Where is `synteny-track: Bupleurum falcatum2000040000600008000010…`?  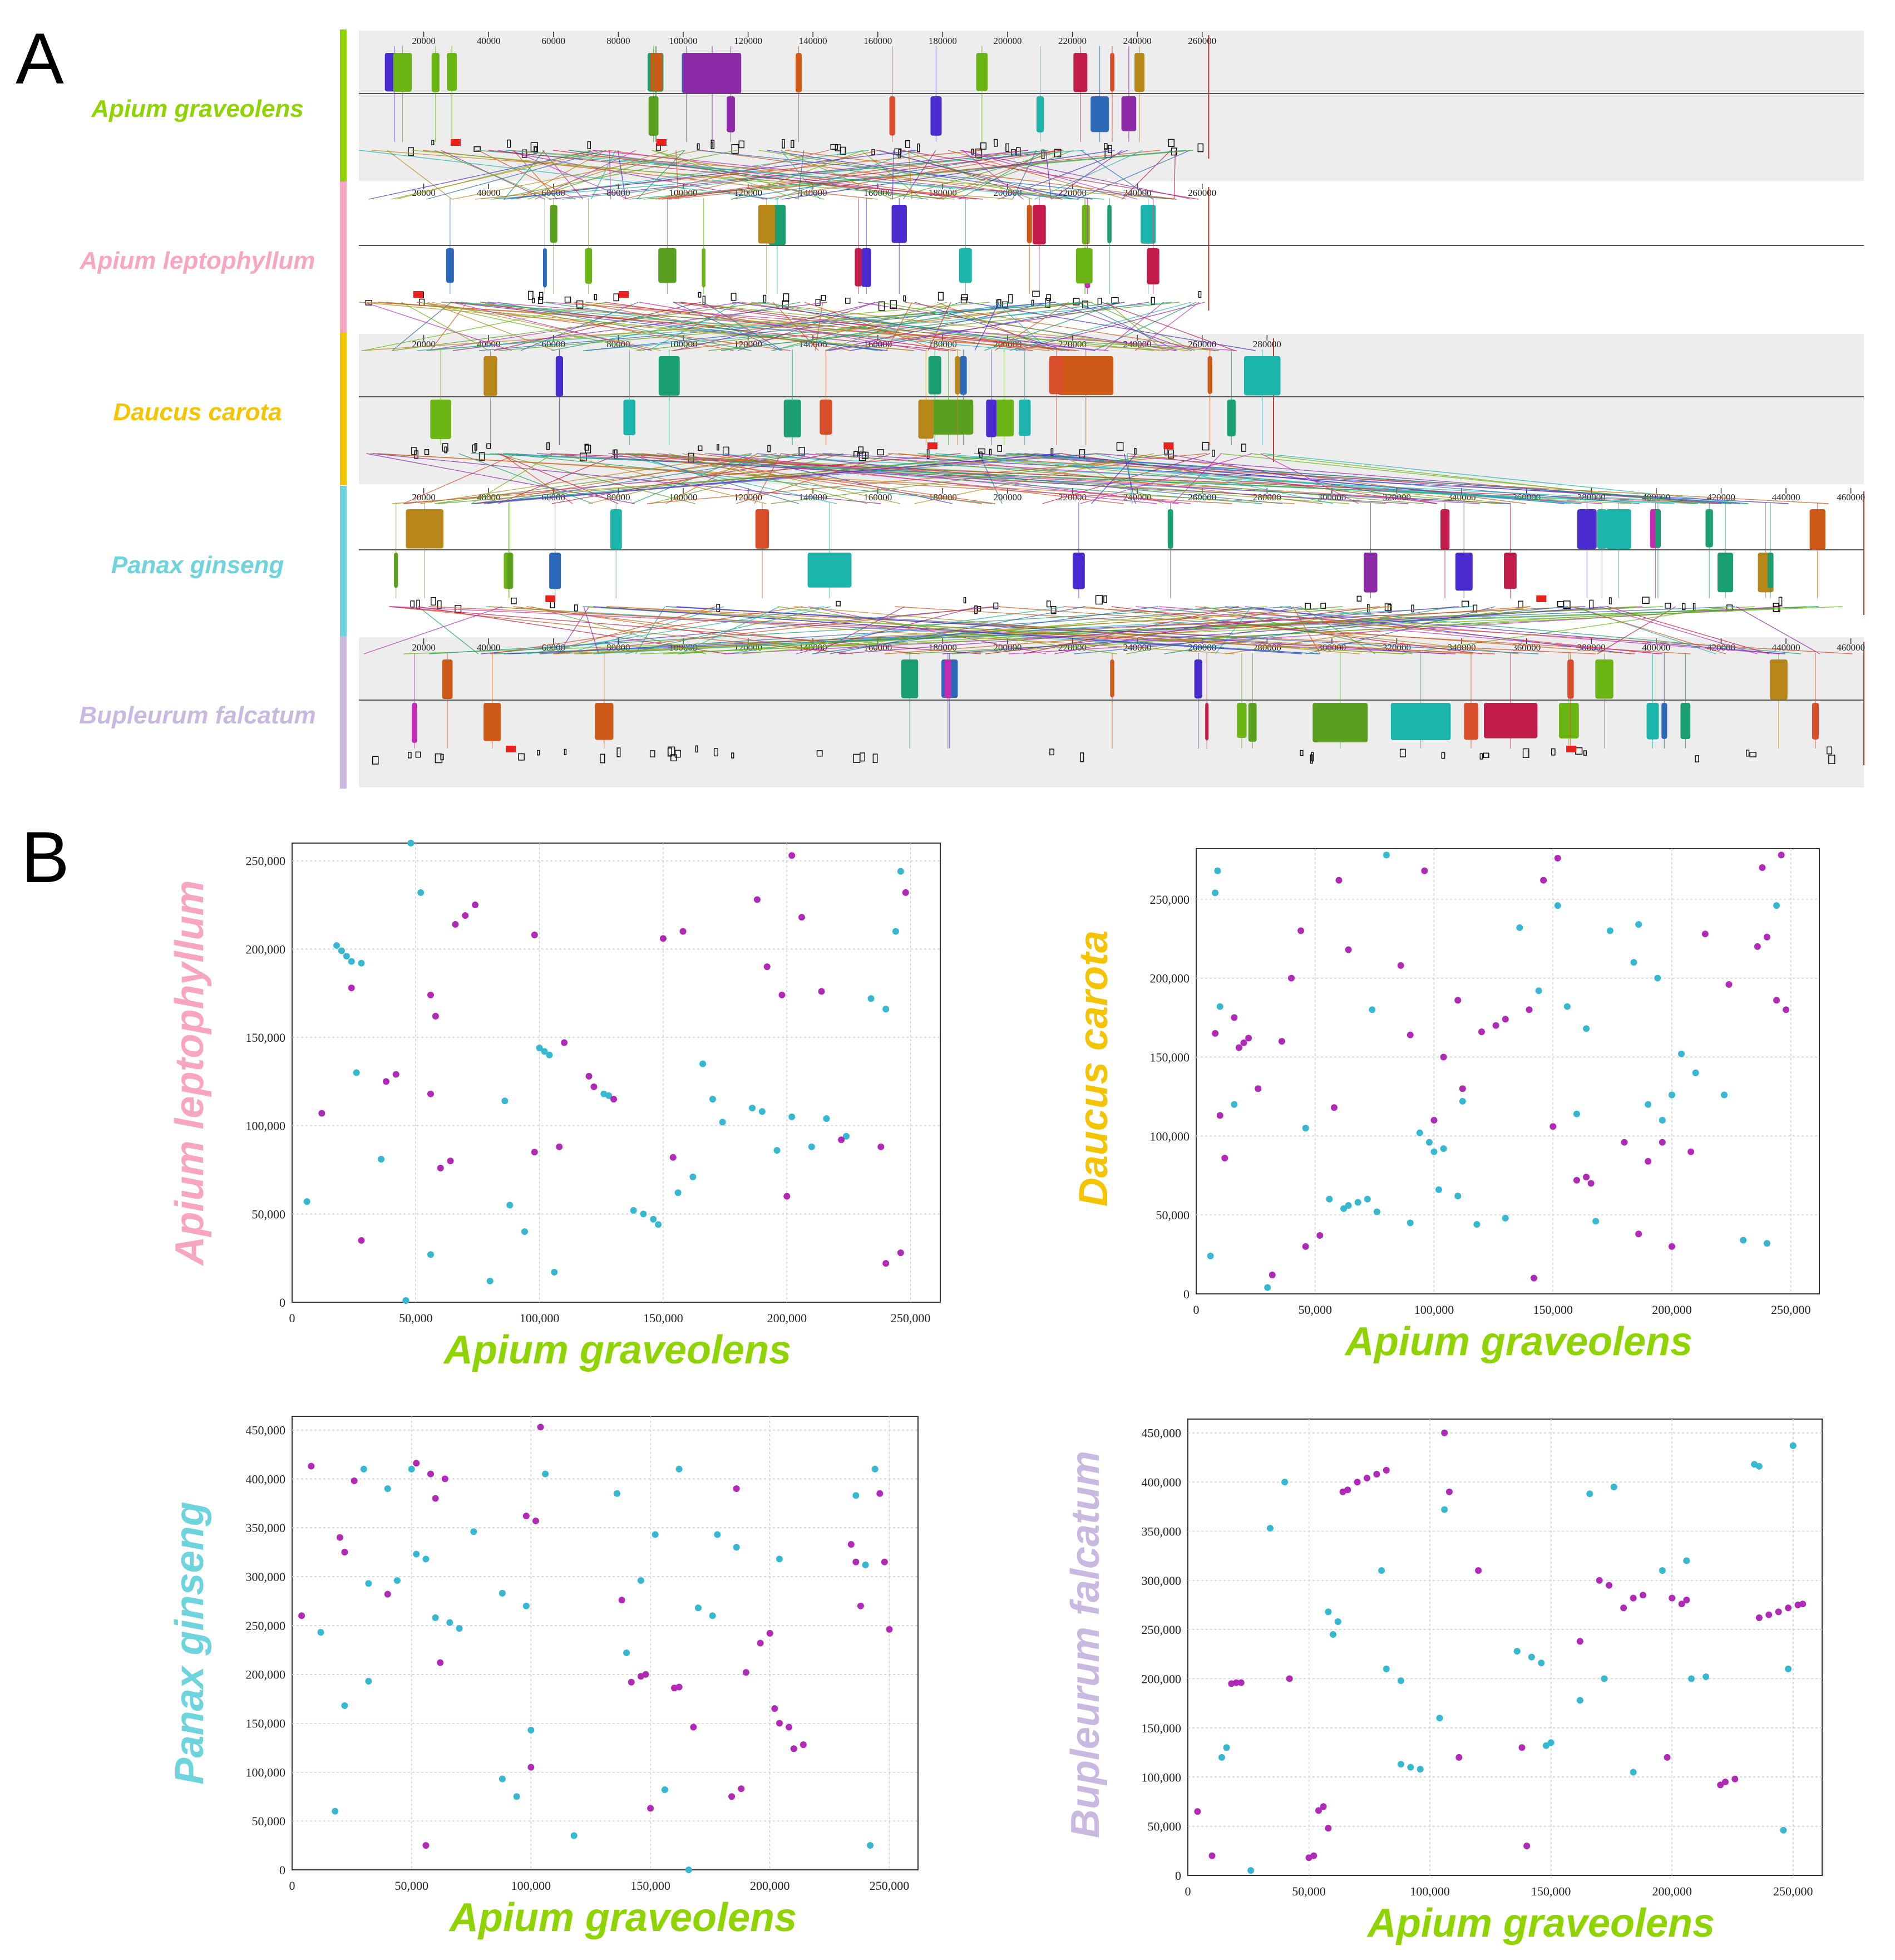 synteny-track: Bupleurum falcatum2000040000600008000010… is located at coordinates (972, 712).